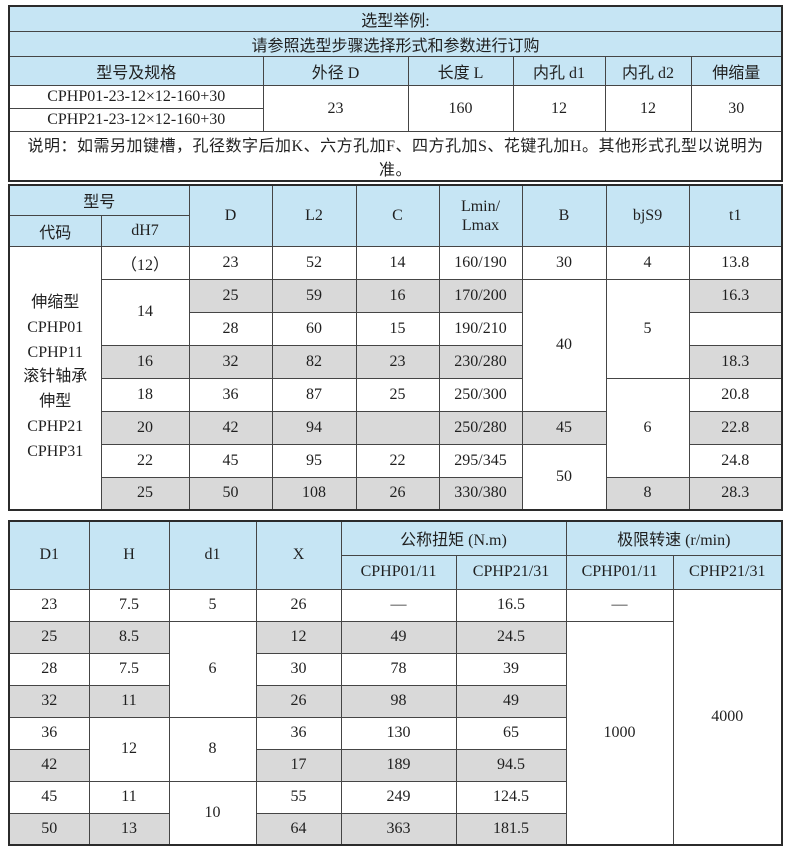 The height and width of the screenshot is (850, 790). I want to click on cell-h: 12, so click(129, 749).